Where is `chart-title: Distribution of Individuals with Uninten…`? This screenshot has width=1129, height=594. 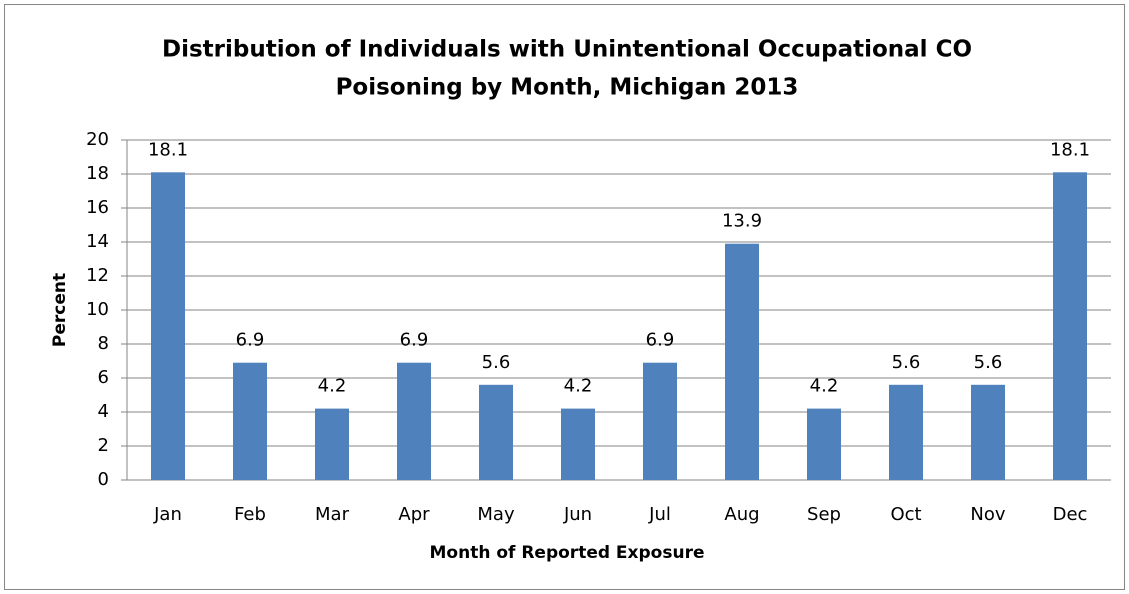 chart-title: Distribution of Individuals with Uninten… is located at coordinates (567, 50).